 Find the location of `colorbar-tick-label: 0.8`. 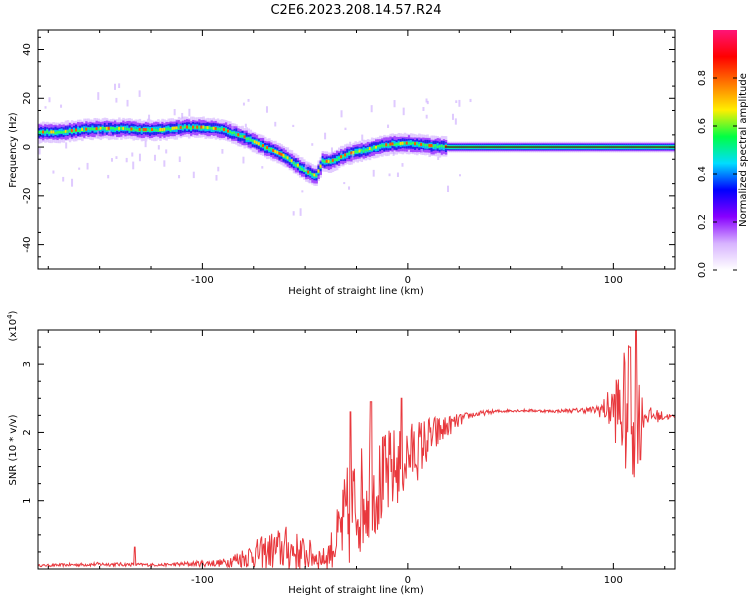

colorbar-tick-label: 0.8 is located at coordinates (702, 78).